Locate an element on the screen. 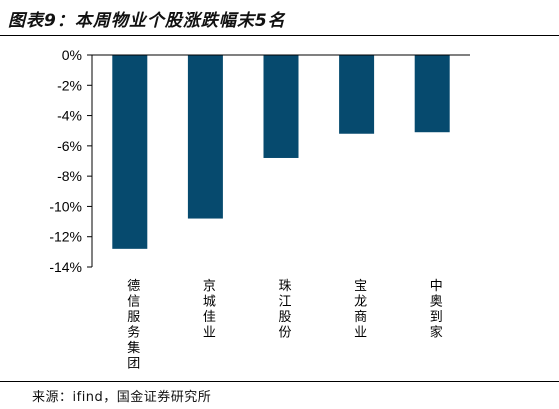 The height and width of the screenshot is (409, 559). source-note: 来源：ifind，国金证券研究所 is located at coordinates (122, 397).